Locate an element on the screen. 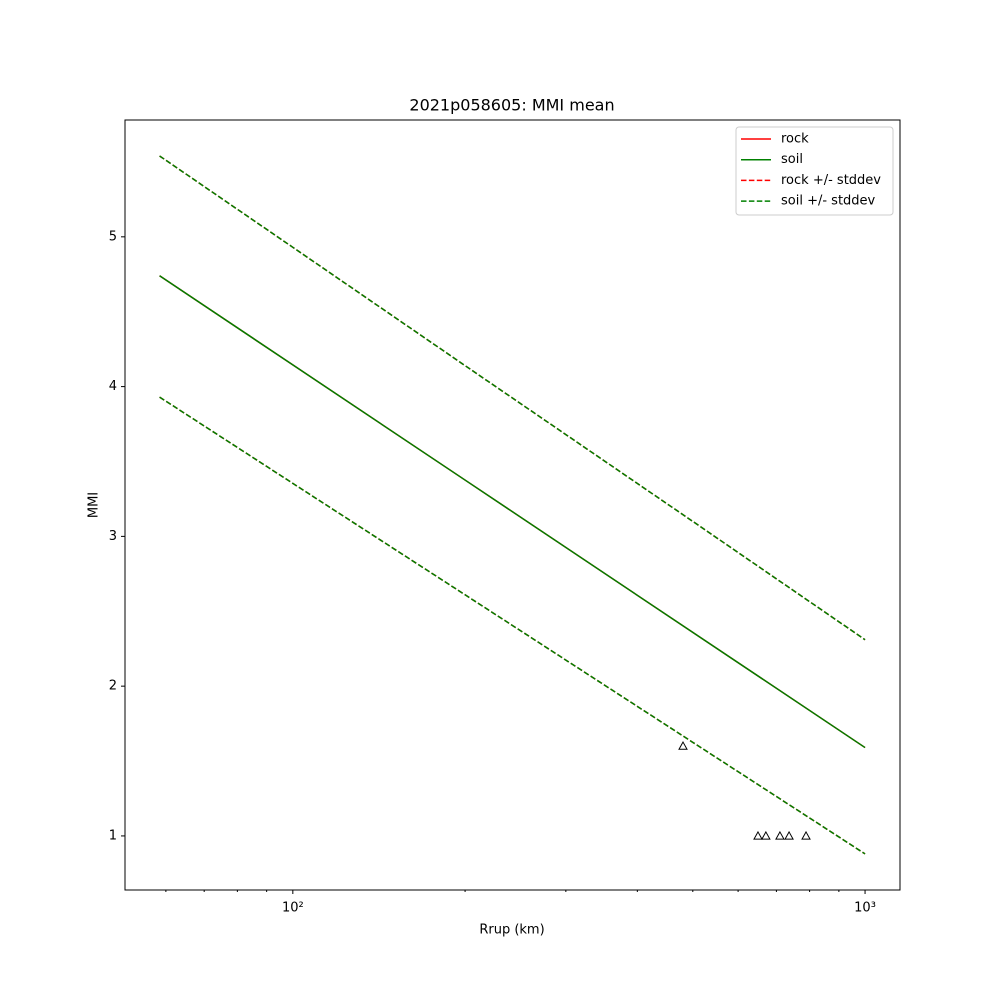 The height and width of the screenshot is (1000, 1000). legend-box is located at coordinates (814, 171).